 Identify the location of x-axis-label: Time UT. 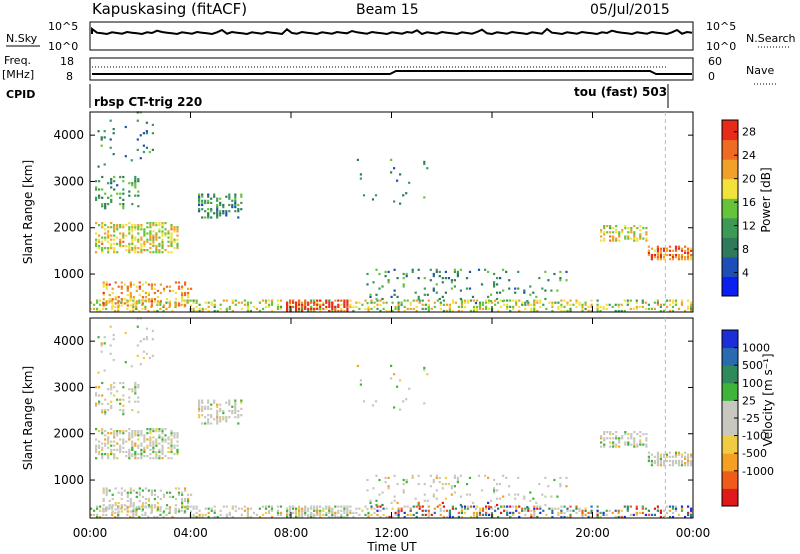
(391, 547).